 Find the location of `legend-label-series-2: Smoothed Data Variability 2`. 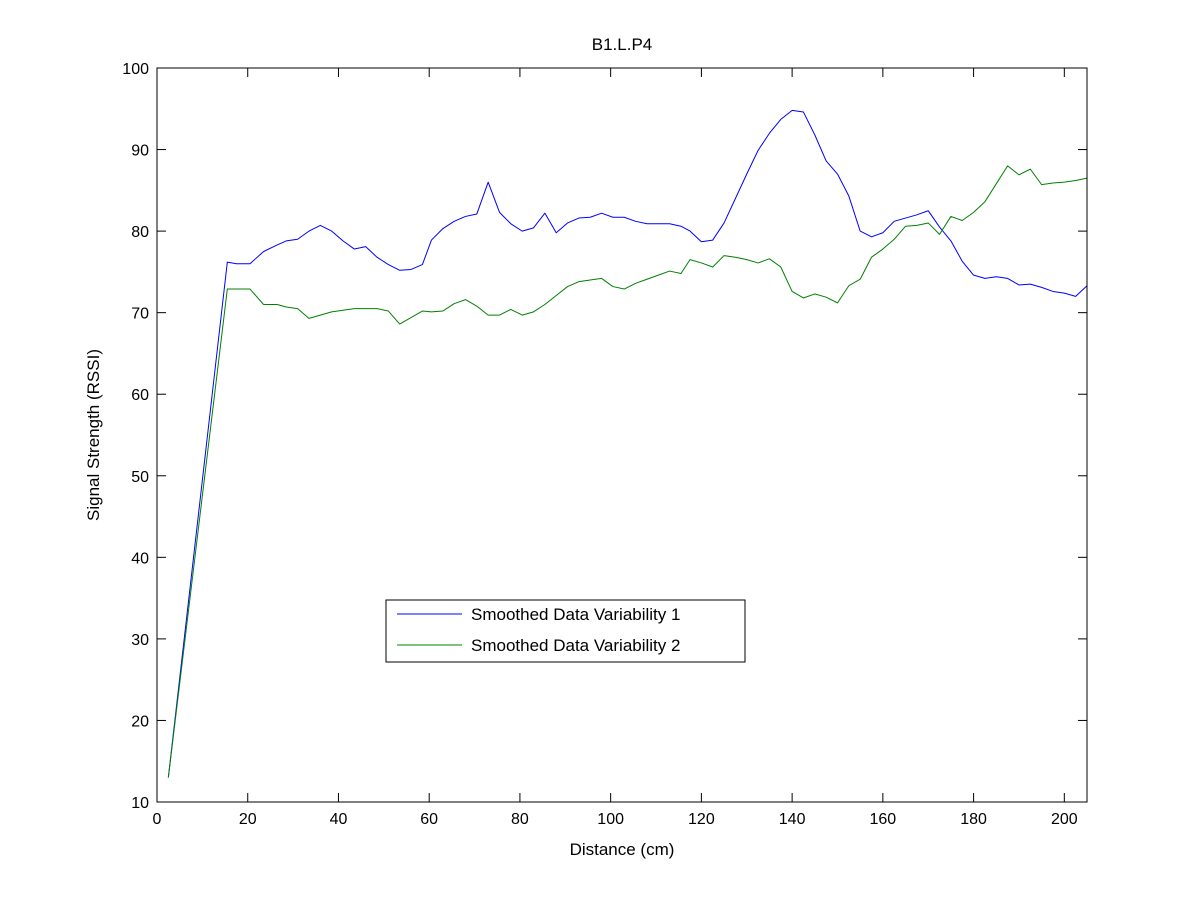

legend-label-series-2: Smoothed Data Variability 2 is located at coordinates (575, 645).